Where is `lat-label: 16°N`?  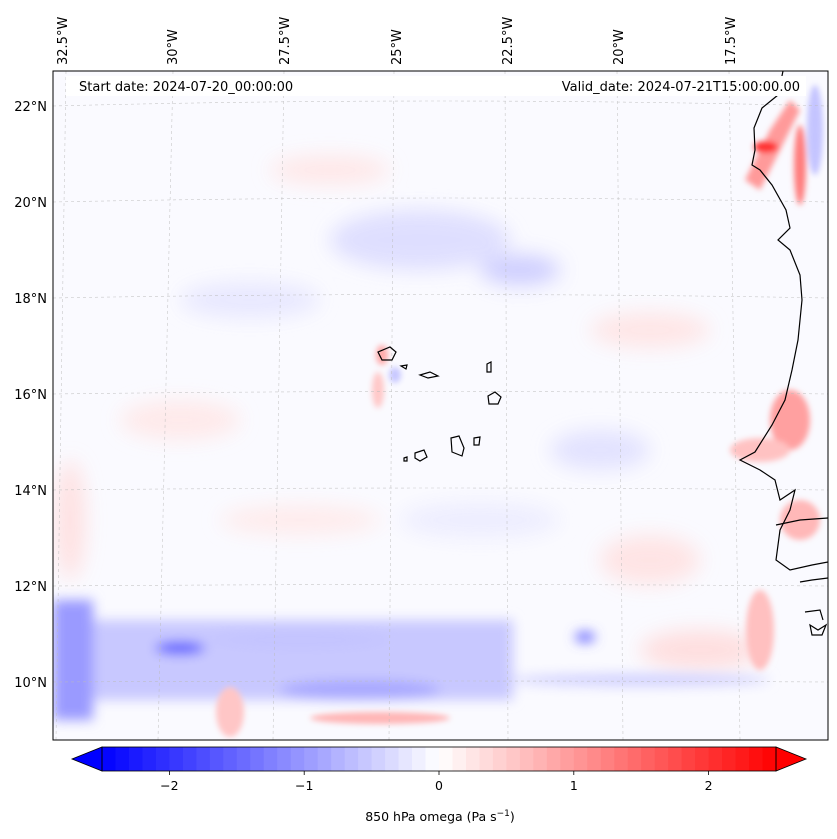 lat-label: 16°N is located at coordinates (30, 395).